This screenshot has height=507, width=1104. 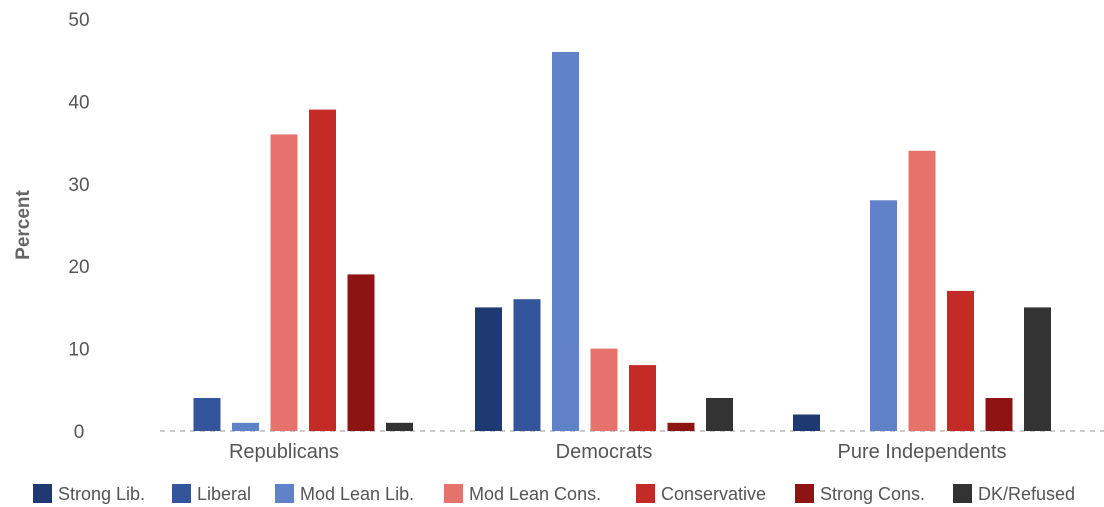 I want to click on y-tick-label: 0, so click(x=79, y=432).